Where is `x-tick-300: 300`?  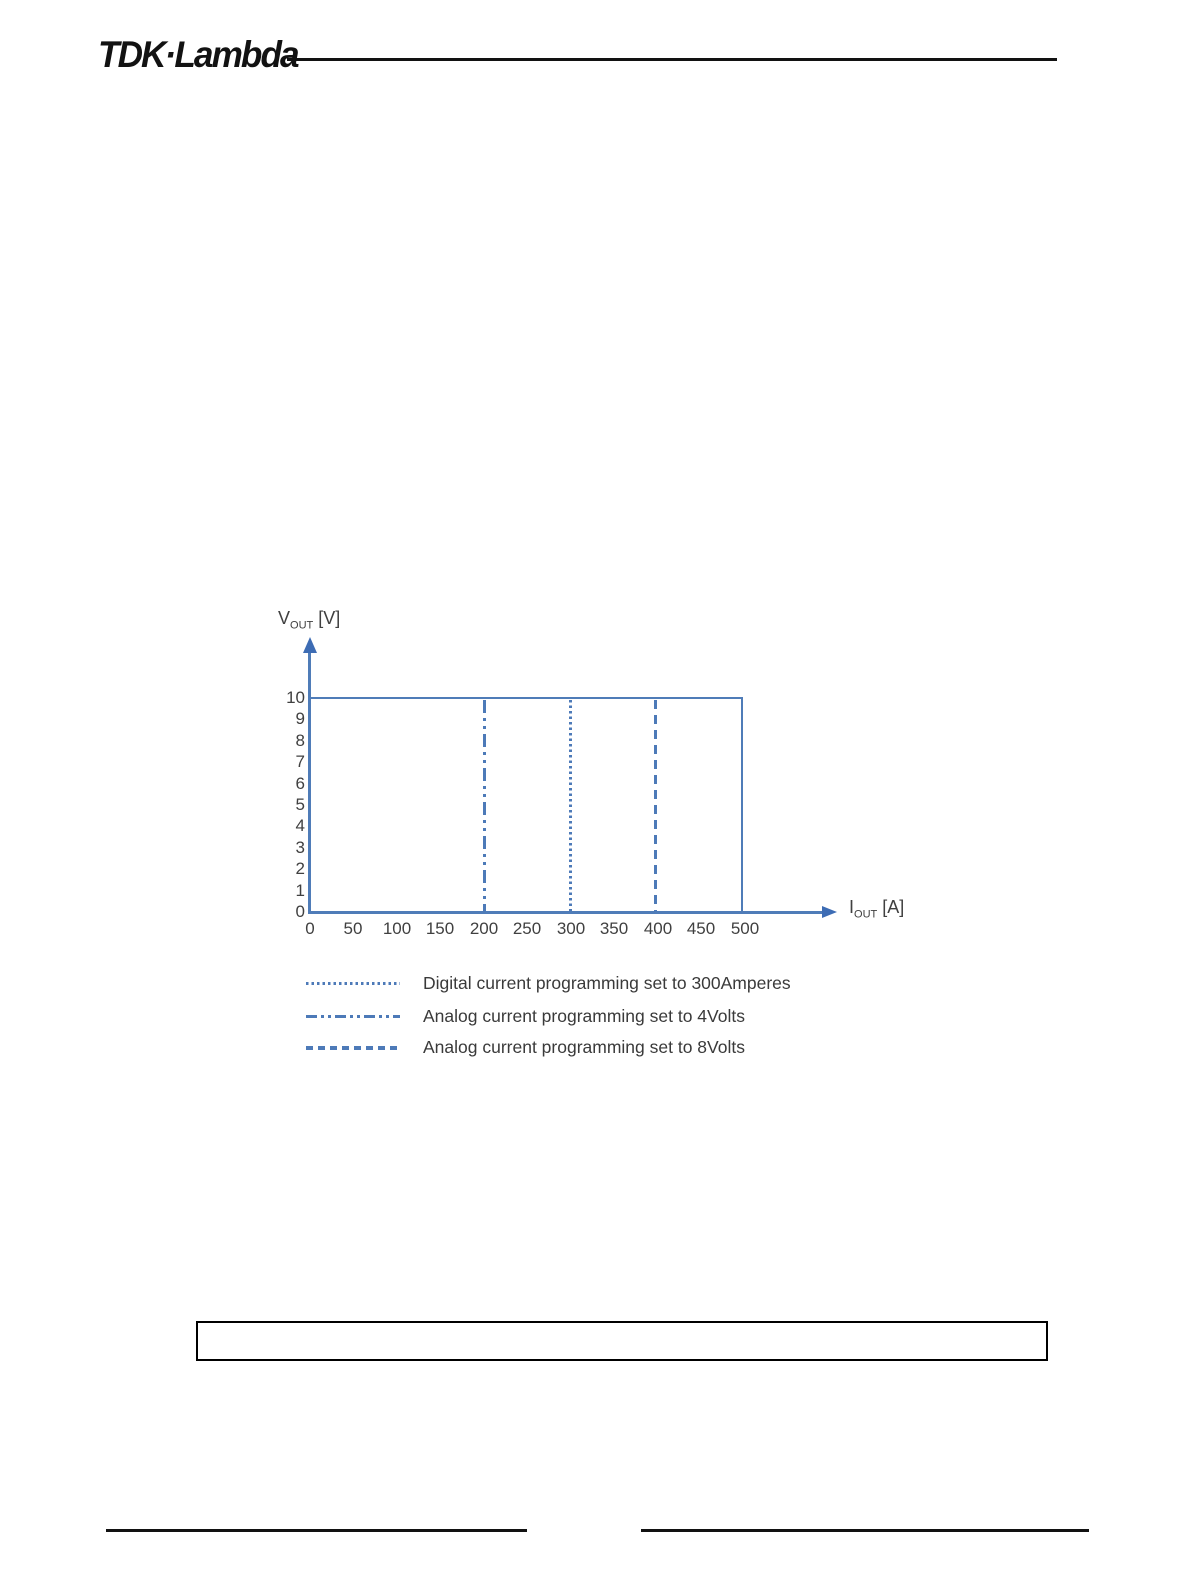 x-tick-300: 300 is located at coordinates (571, 928).